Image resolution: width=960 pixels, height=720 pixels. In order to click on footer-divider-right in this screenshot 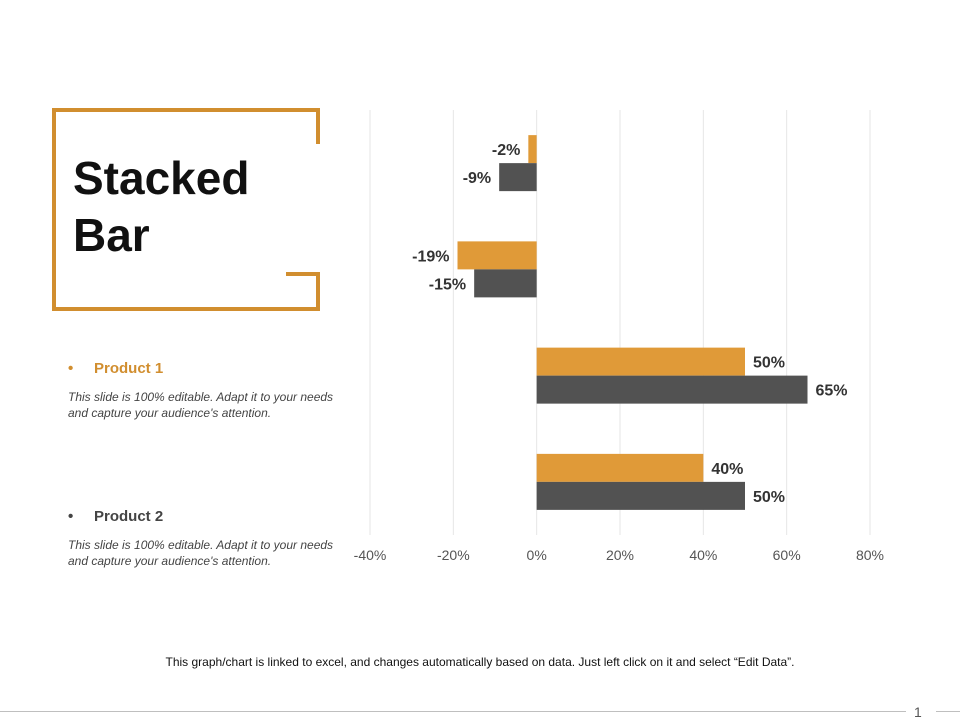, I will do `click(948, 711)`.